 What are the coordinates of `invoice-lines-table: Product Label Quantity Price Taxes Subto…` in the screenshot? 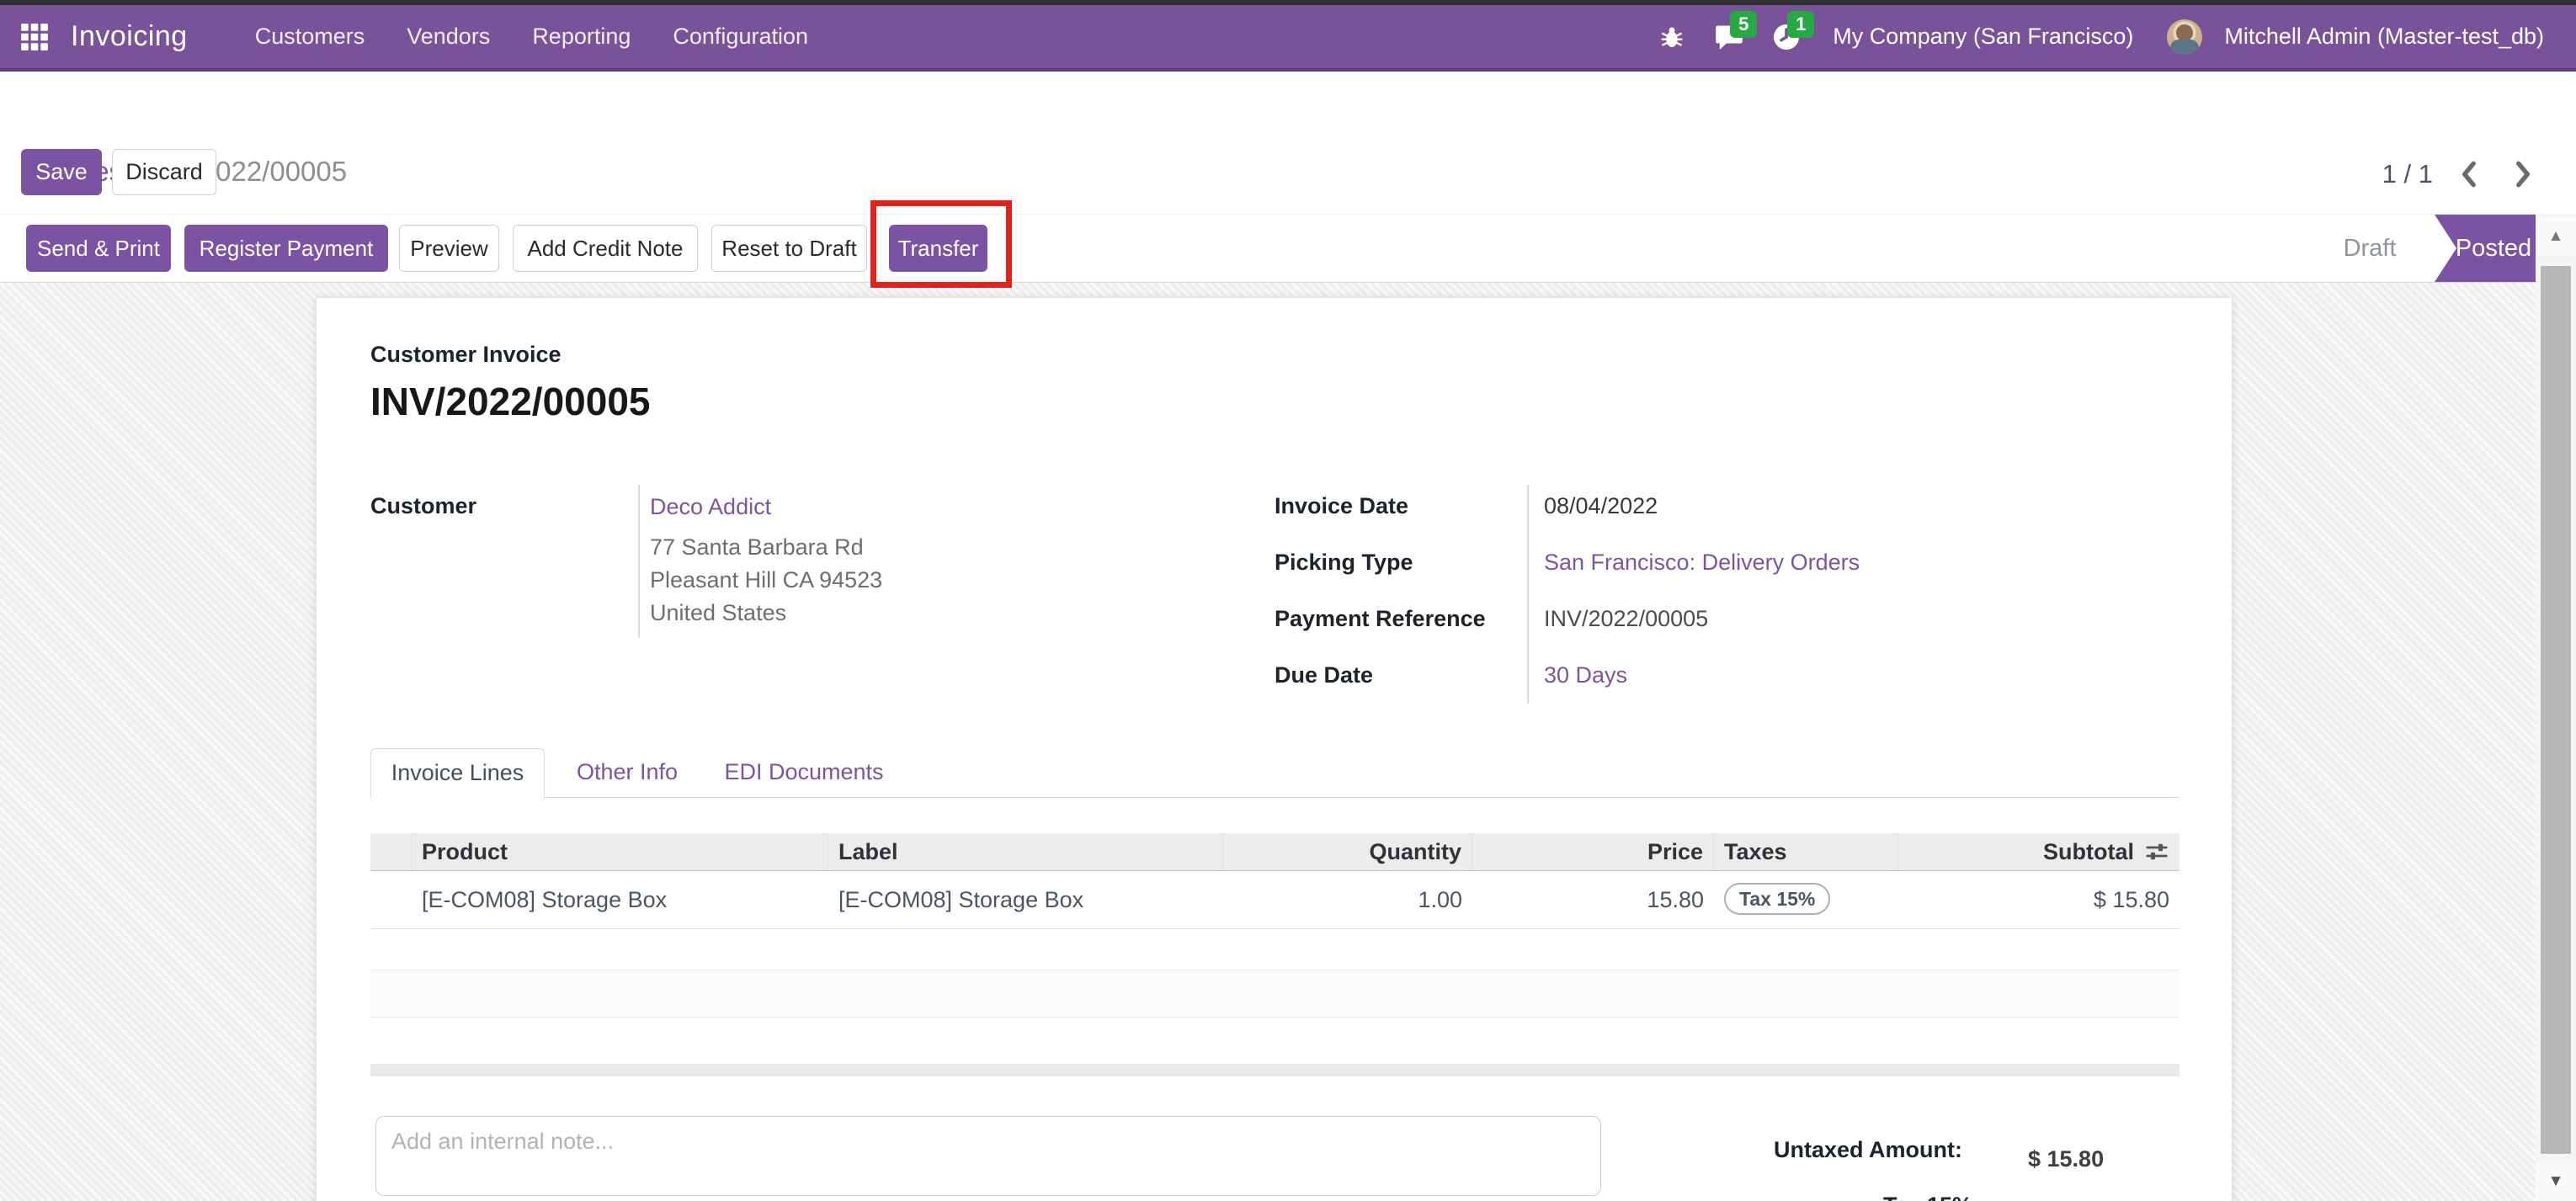 It's located at (1275, 881).